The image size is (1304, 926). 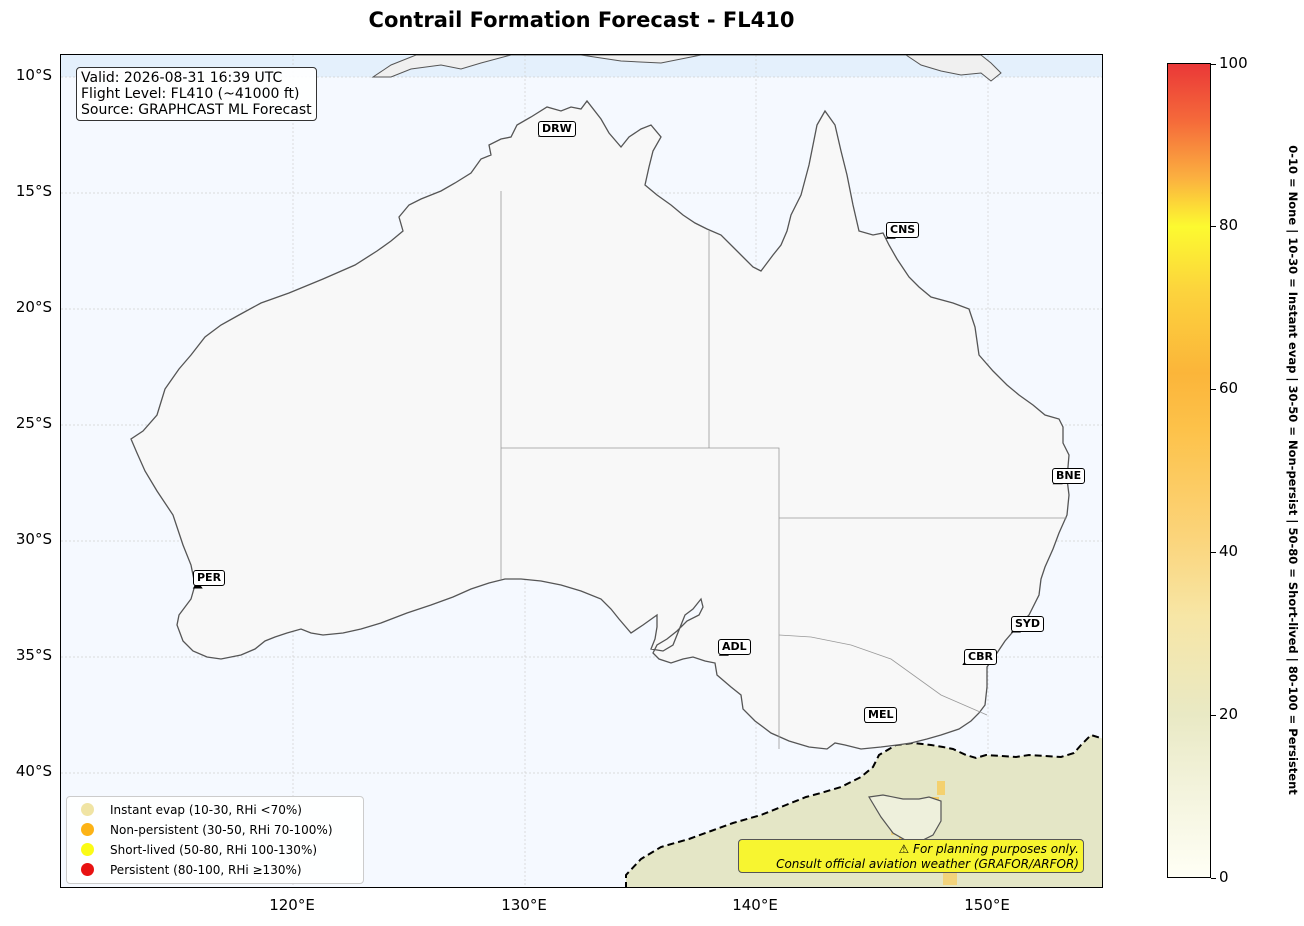 What do you see at coordinates (1189, 470) in the screenshot?
I see `colorbar` at bounding box center [1189, 470].